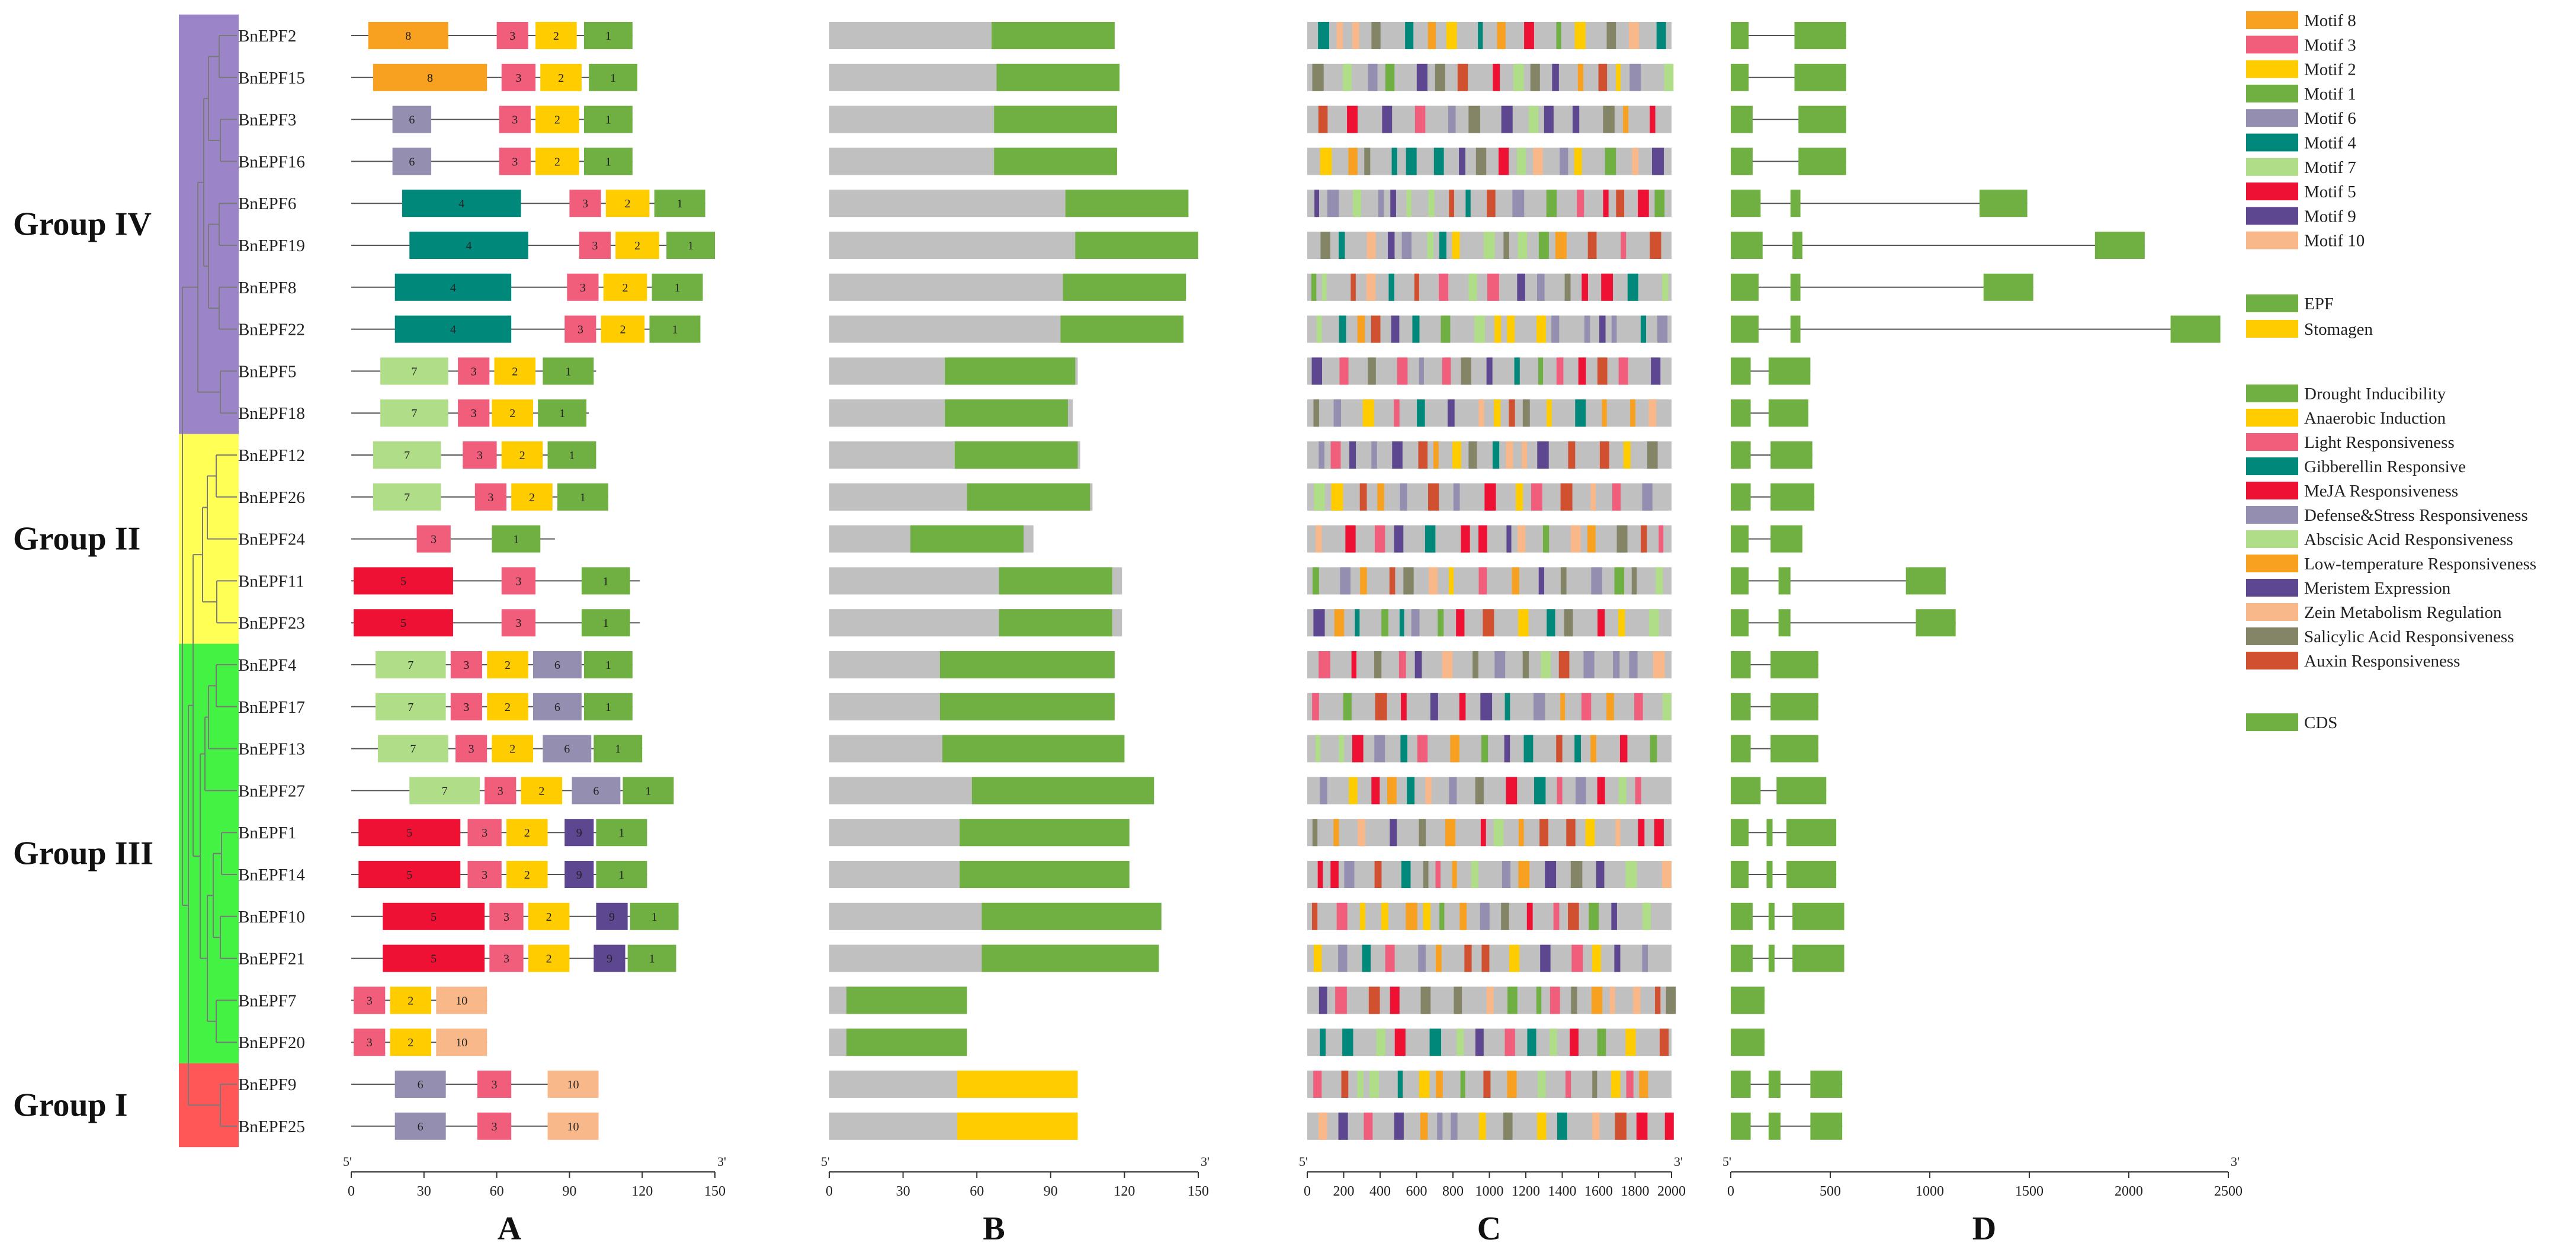 The image size is (2576, 1259). Describe the element at coordinates (2377, 588) in the screenshot. I see `legend-element-label: Meristem Expression` at that location.